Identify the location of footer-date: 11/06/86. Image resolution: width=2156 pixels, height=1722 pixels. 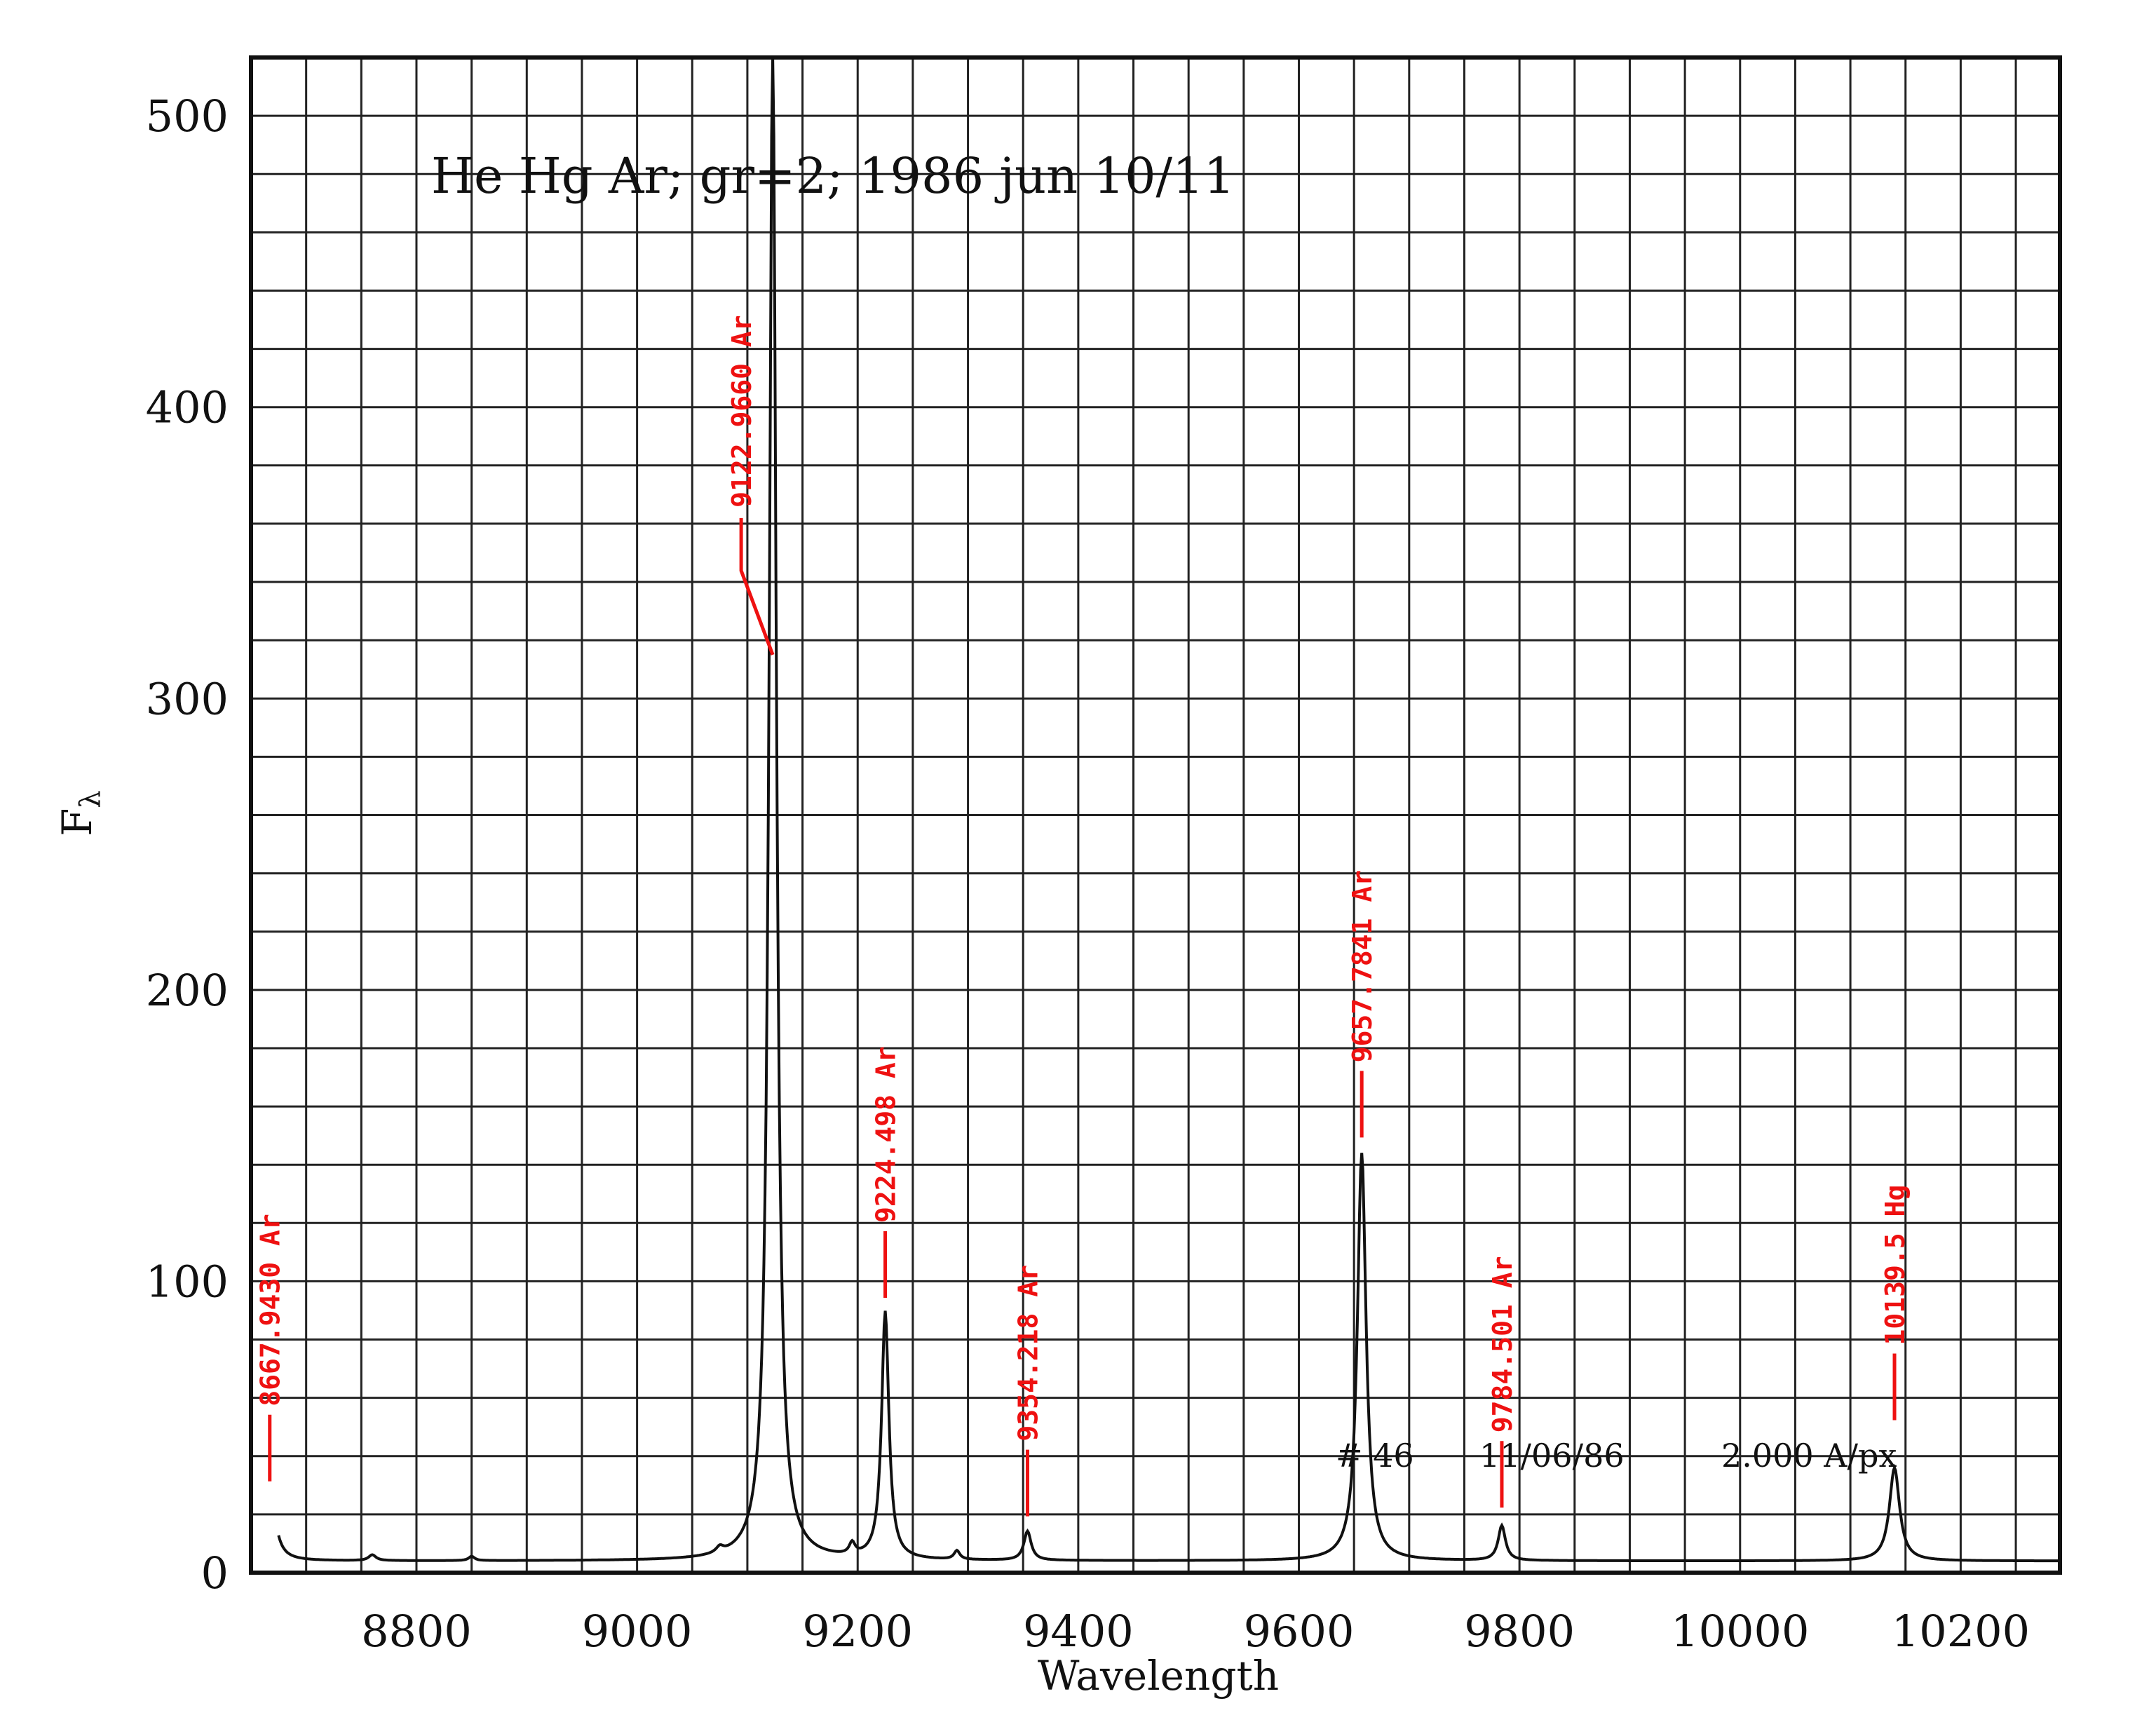
(1552, 1455).